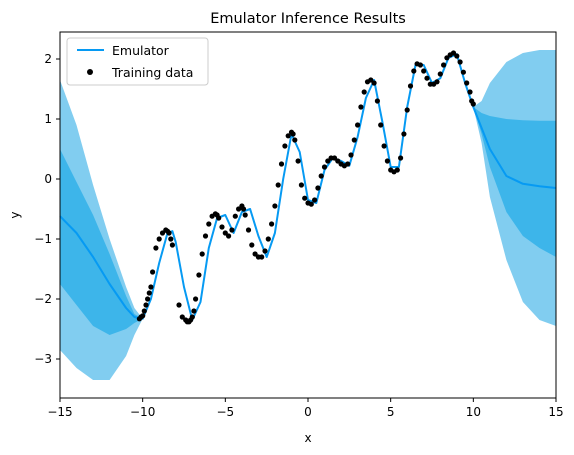  I want to click on y-tick-label: 0, so click(48, 179).